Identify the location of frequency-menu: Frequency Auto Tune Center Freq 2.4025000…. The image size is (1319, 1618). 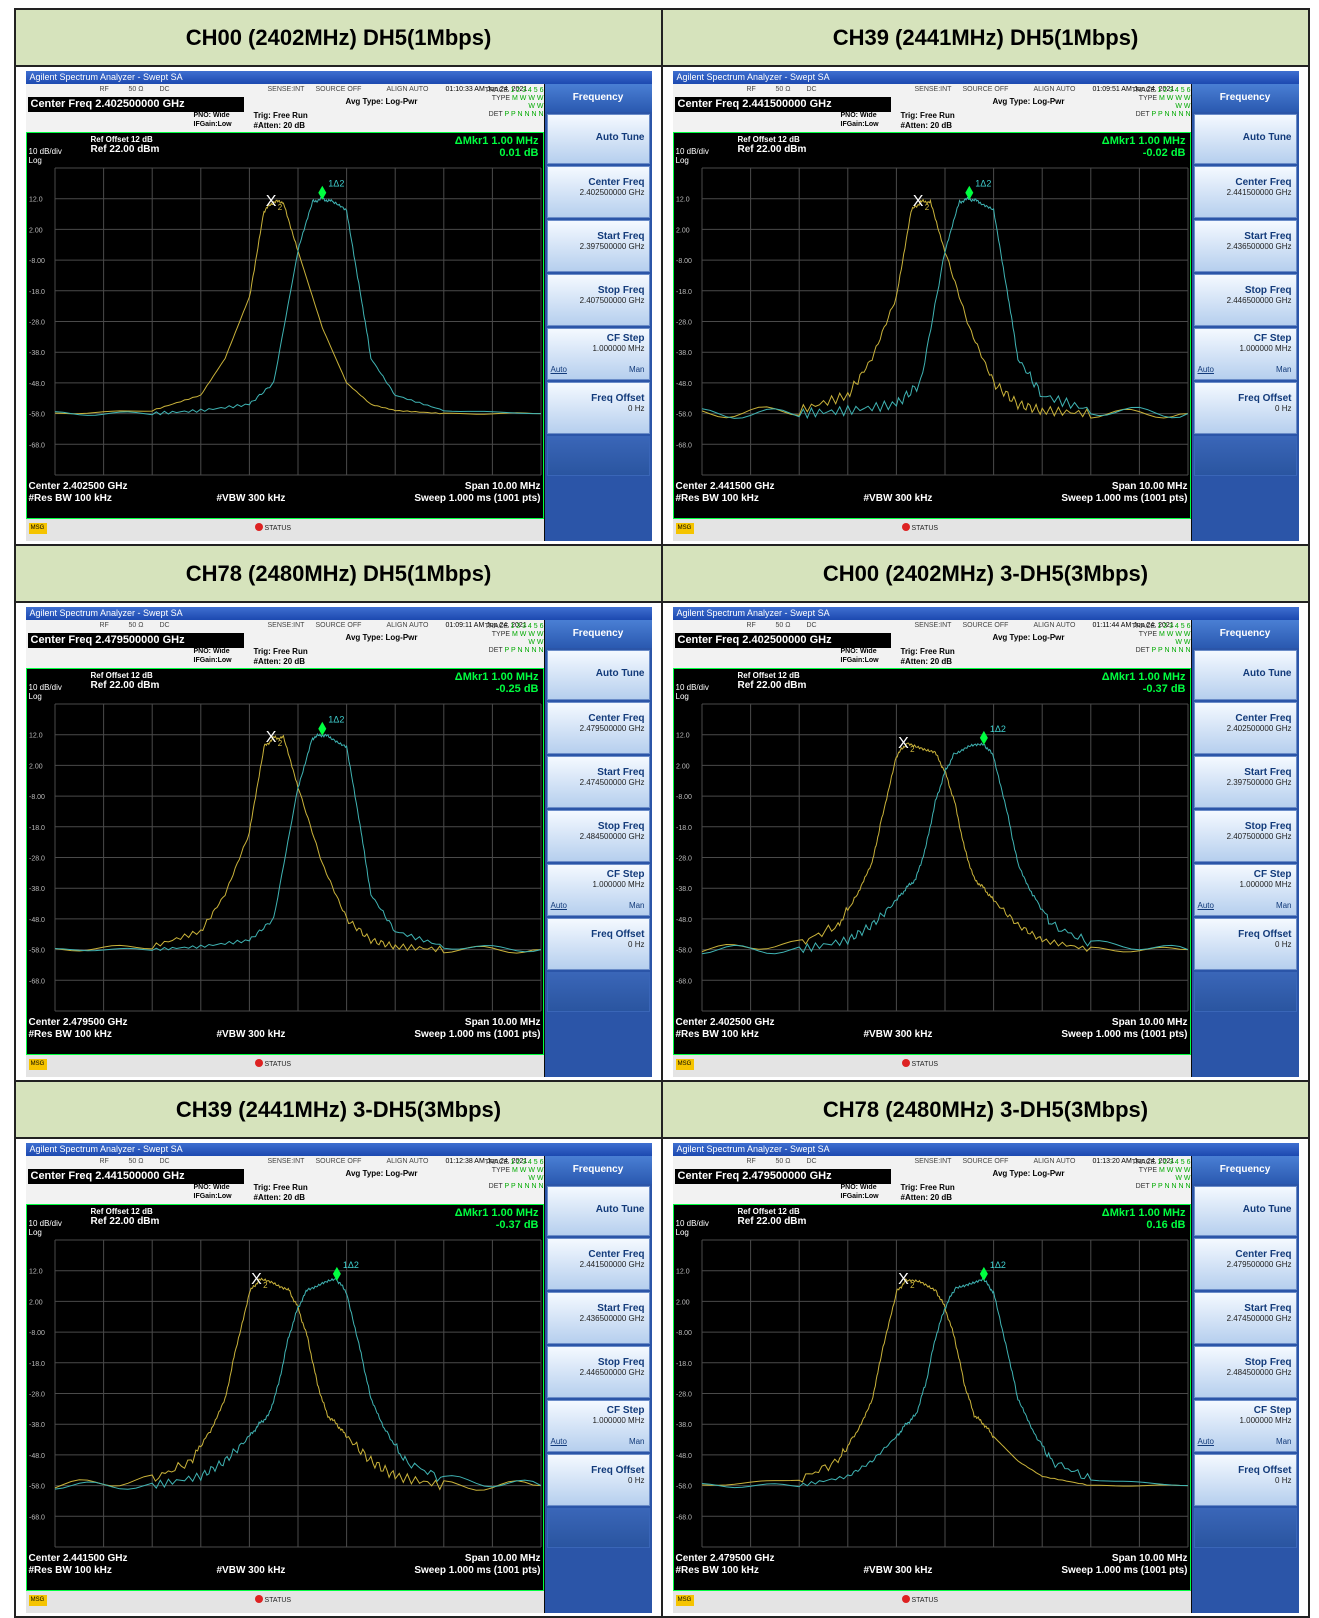
(1245, 848).